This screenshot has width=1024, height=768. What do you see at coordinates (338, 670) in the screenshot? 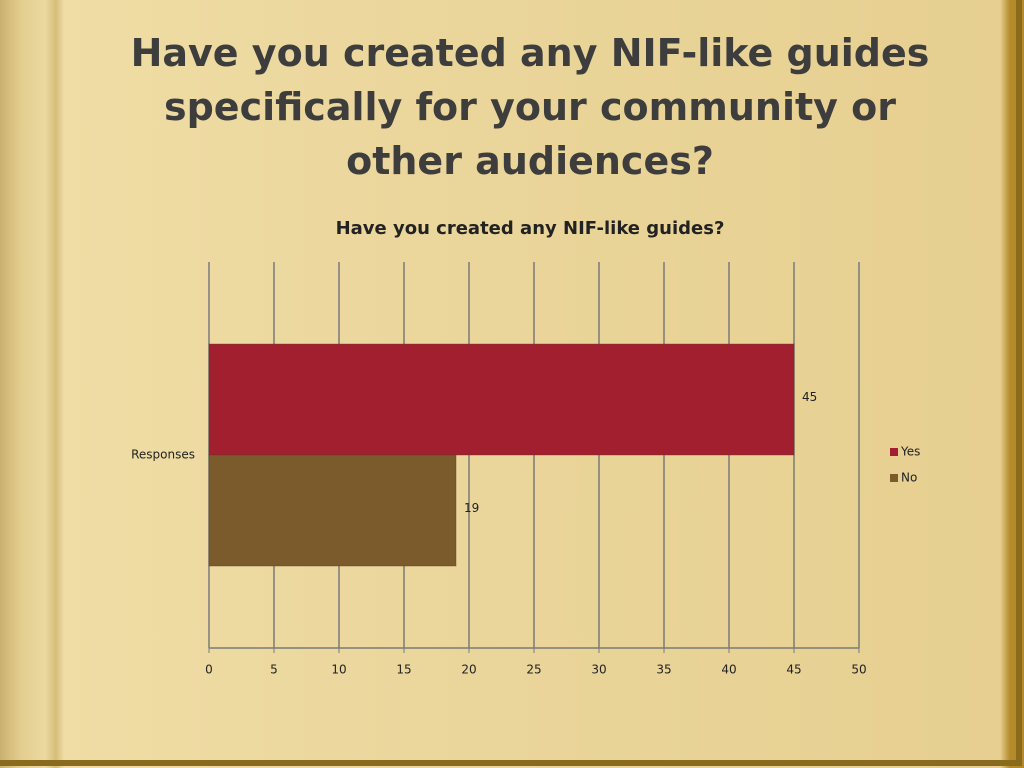
I see `x-tick-label: 10` at bounding box center [338, 670].